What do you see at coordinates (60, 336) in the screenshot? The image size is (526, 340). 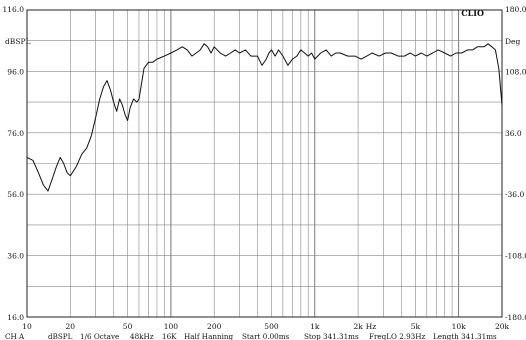 I see `footer-field: dBSPL` at bounding box center [60, 336].